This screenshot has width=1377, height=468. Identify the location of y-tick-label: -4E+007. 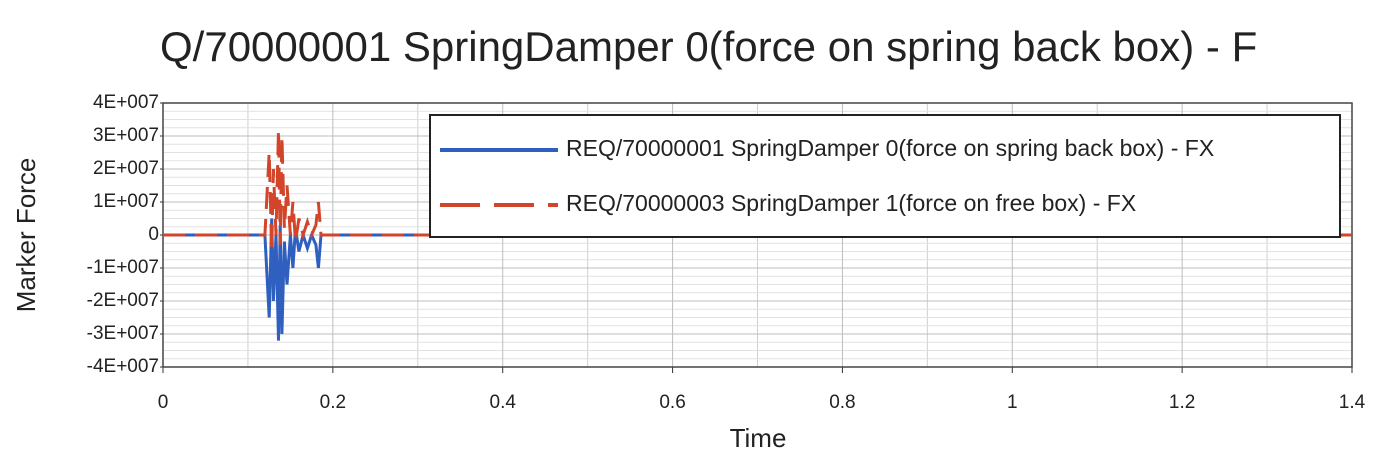
(123, 366).